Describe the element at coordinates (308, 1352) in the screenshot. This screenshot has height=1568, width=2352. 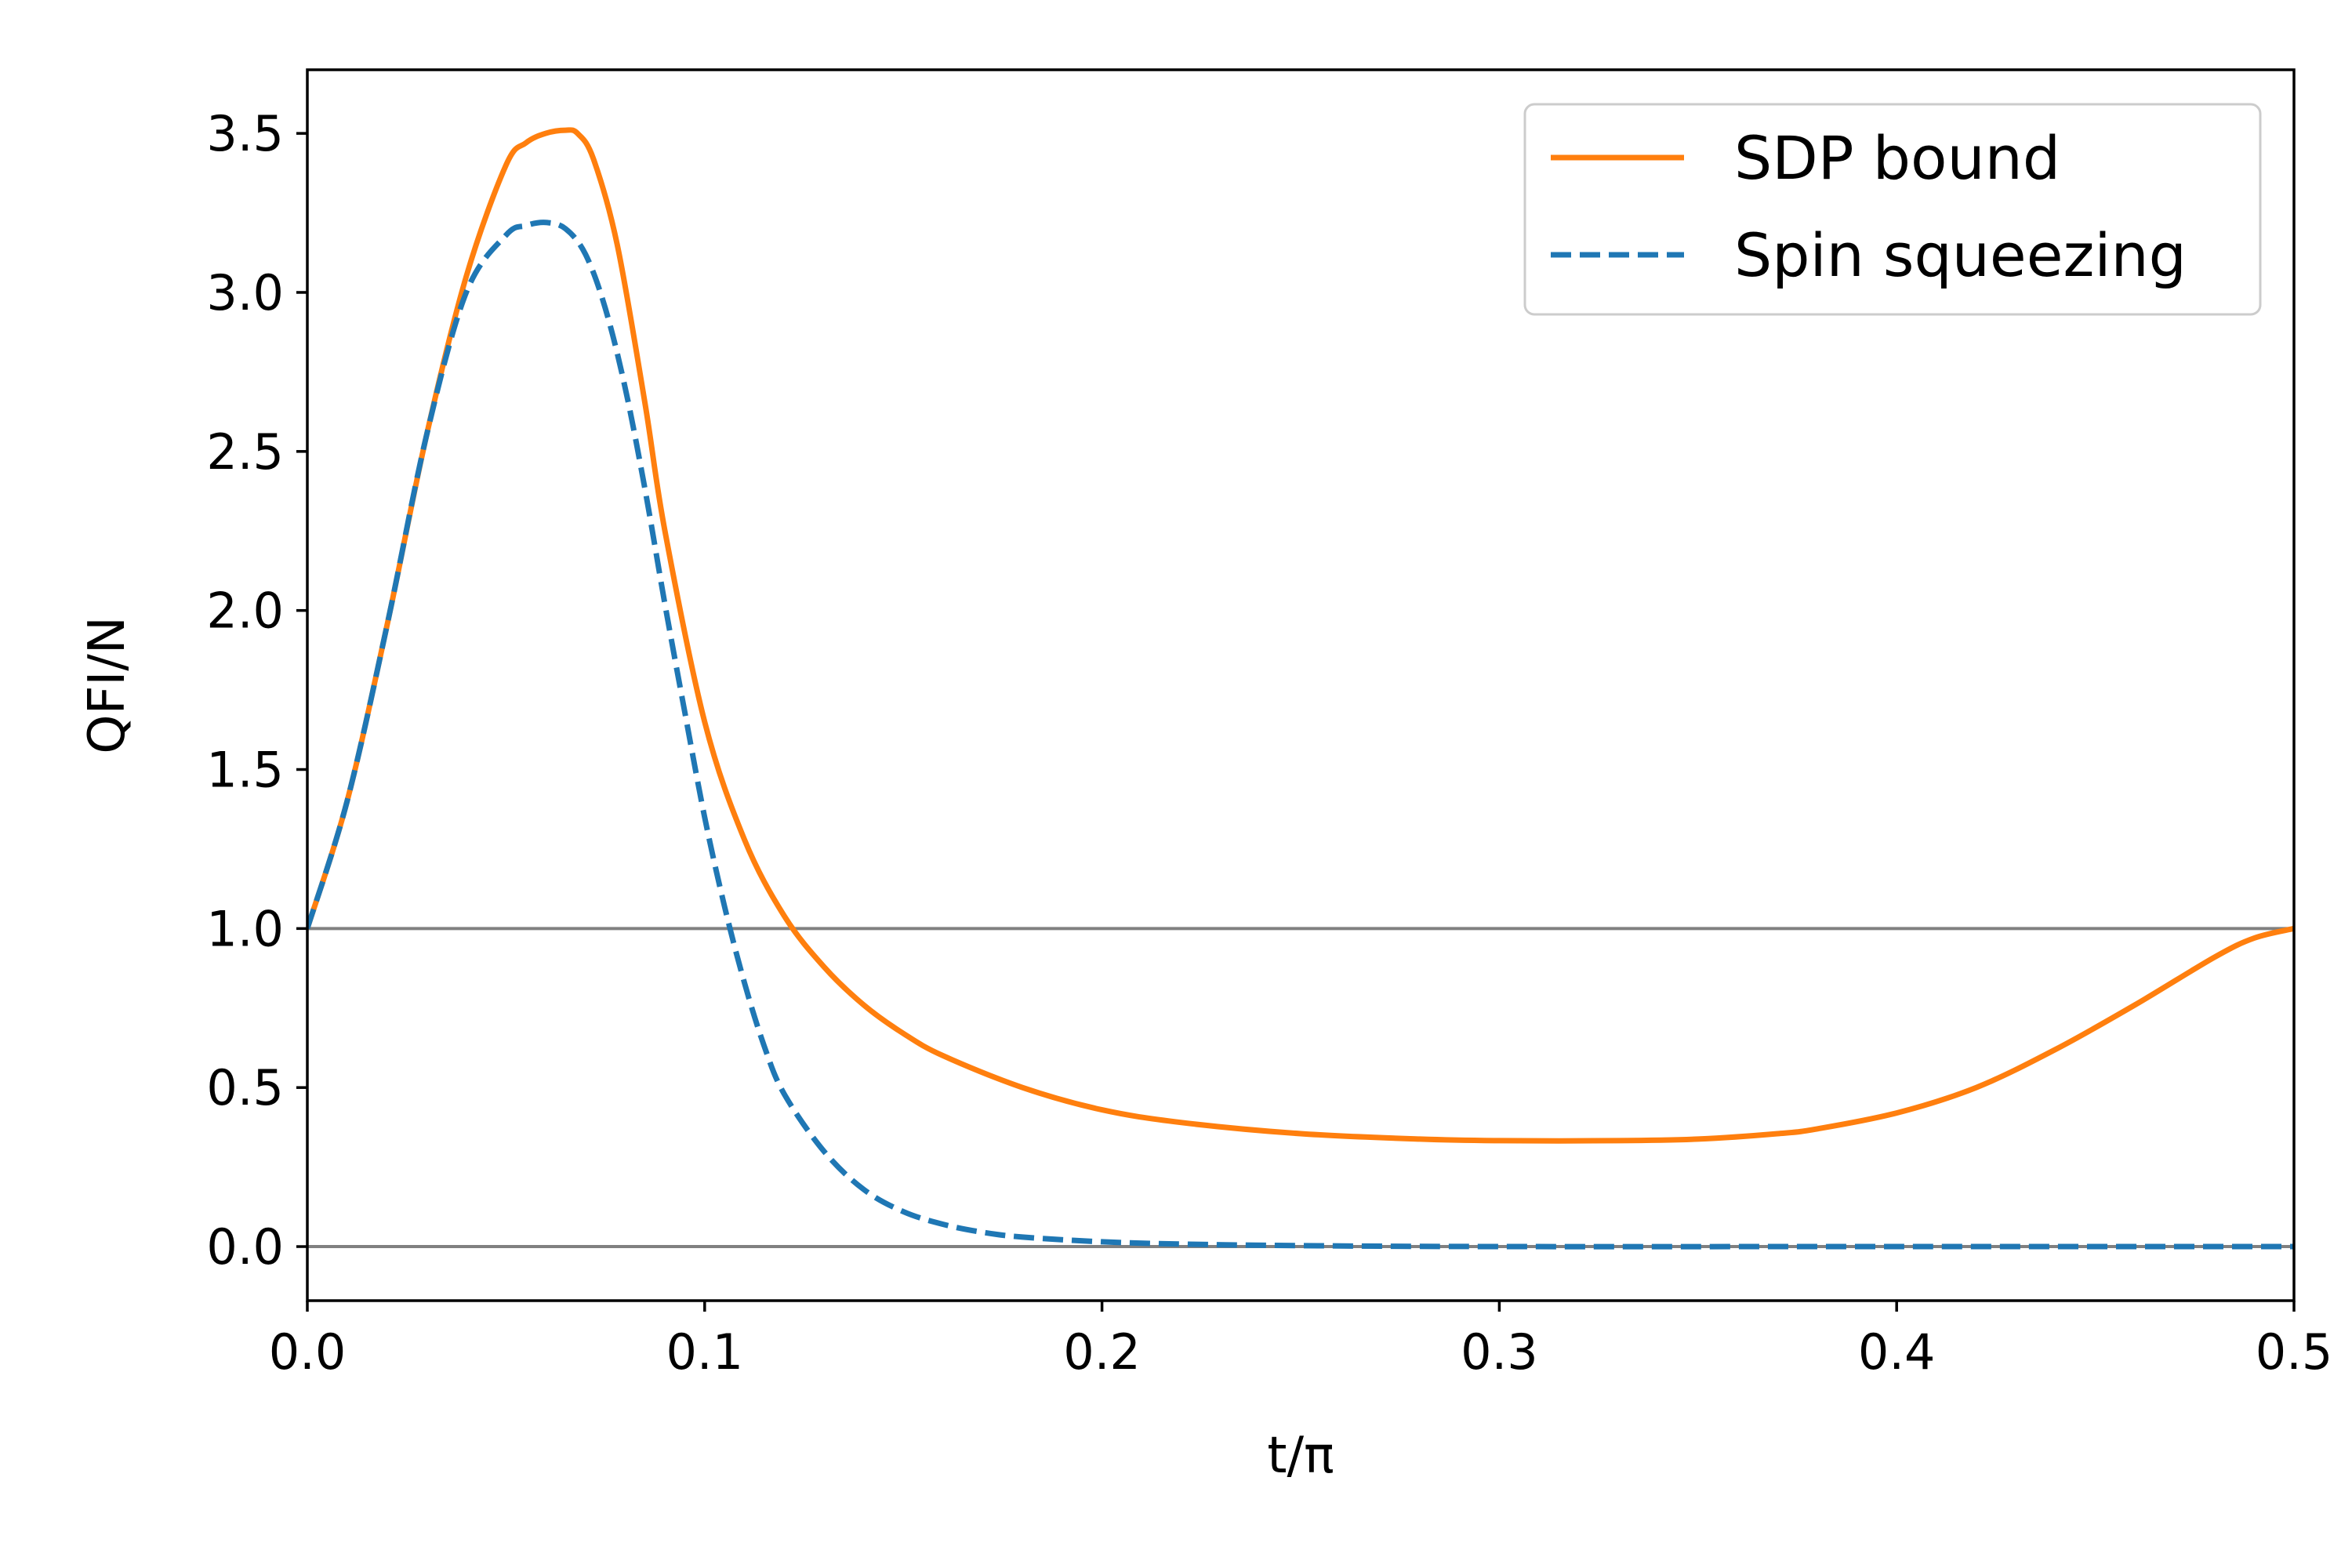
I see `x-tick-label: 0.0` at that location.